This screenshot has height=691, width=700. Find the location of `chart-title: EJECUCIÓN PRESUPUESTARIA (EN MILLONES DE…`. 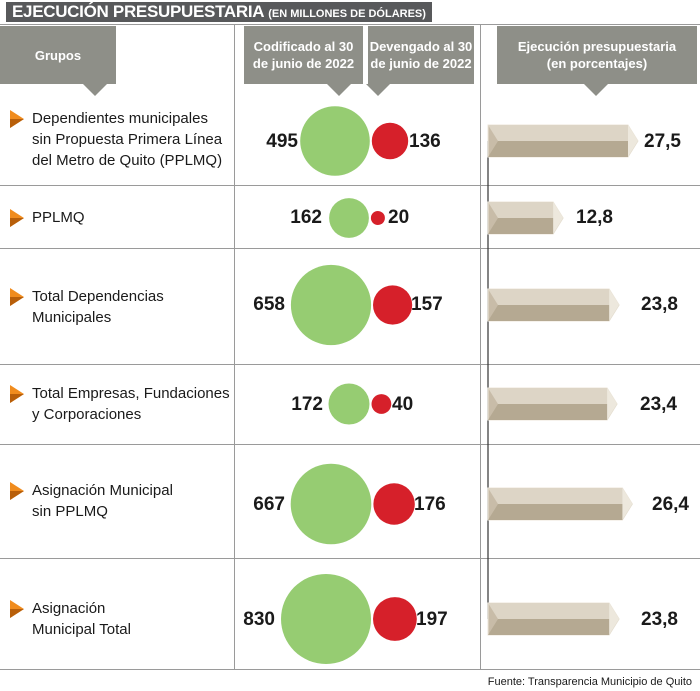

chart-title: EJECUCIÓN PRESUPUESTARIA (EN MILLONES DE… is located at coordinates (219, 12).